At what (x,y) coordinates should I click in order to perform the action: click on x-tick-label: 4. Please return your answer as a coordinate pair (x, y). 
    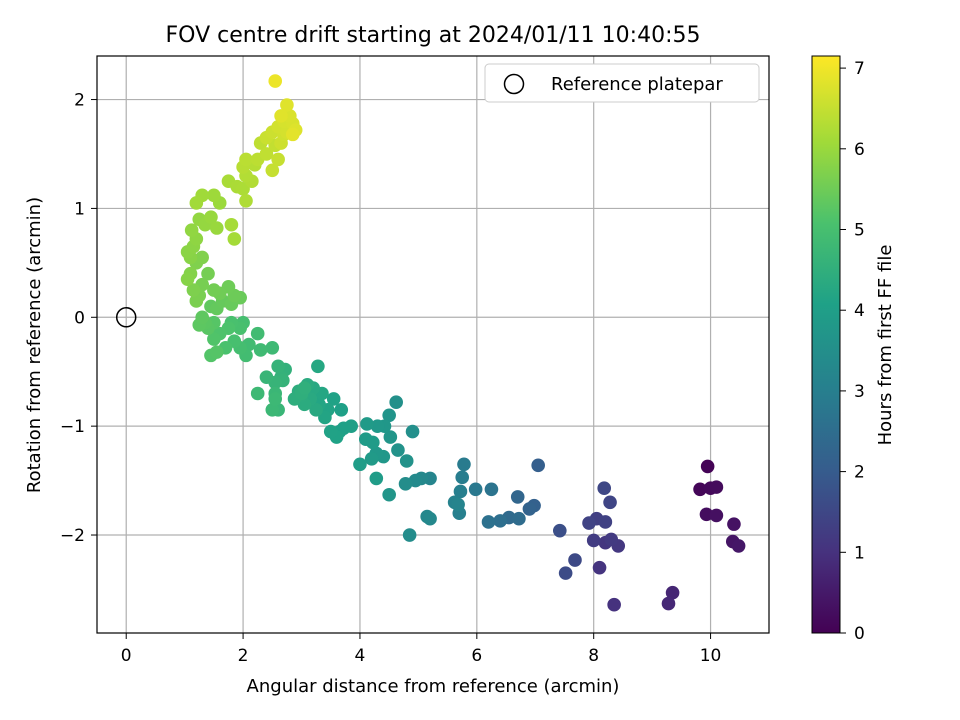
    Looking at the image, I should click on (360, 656).